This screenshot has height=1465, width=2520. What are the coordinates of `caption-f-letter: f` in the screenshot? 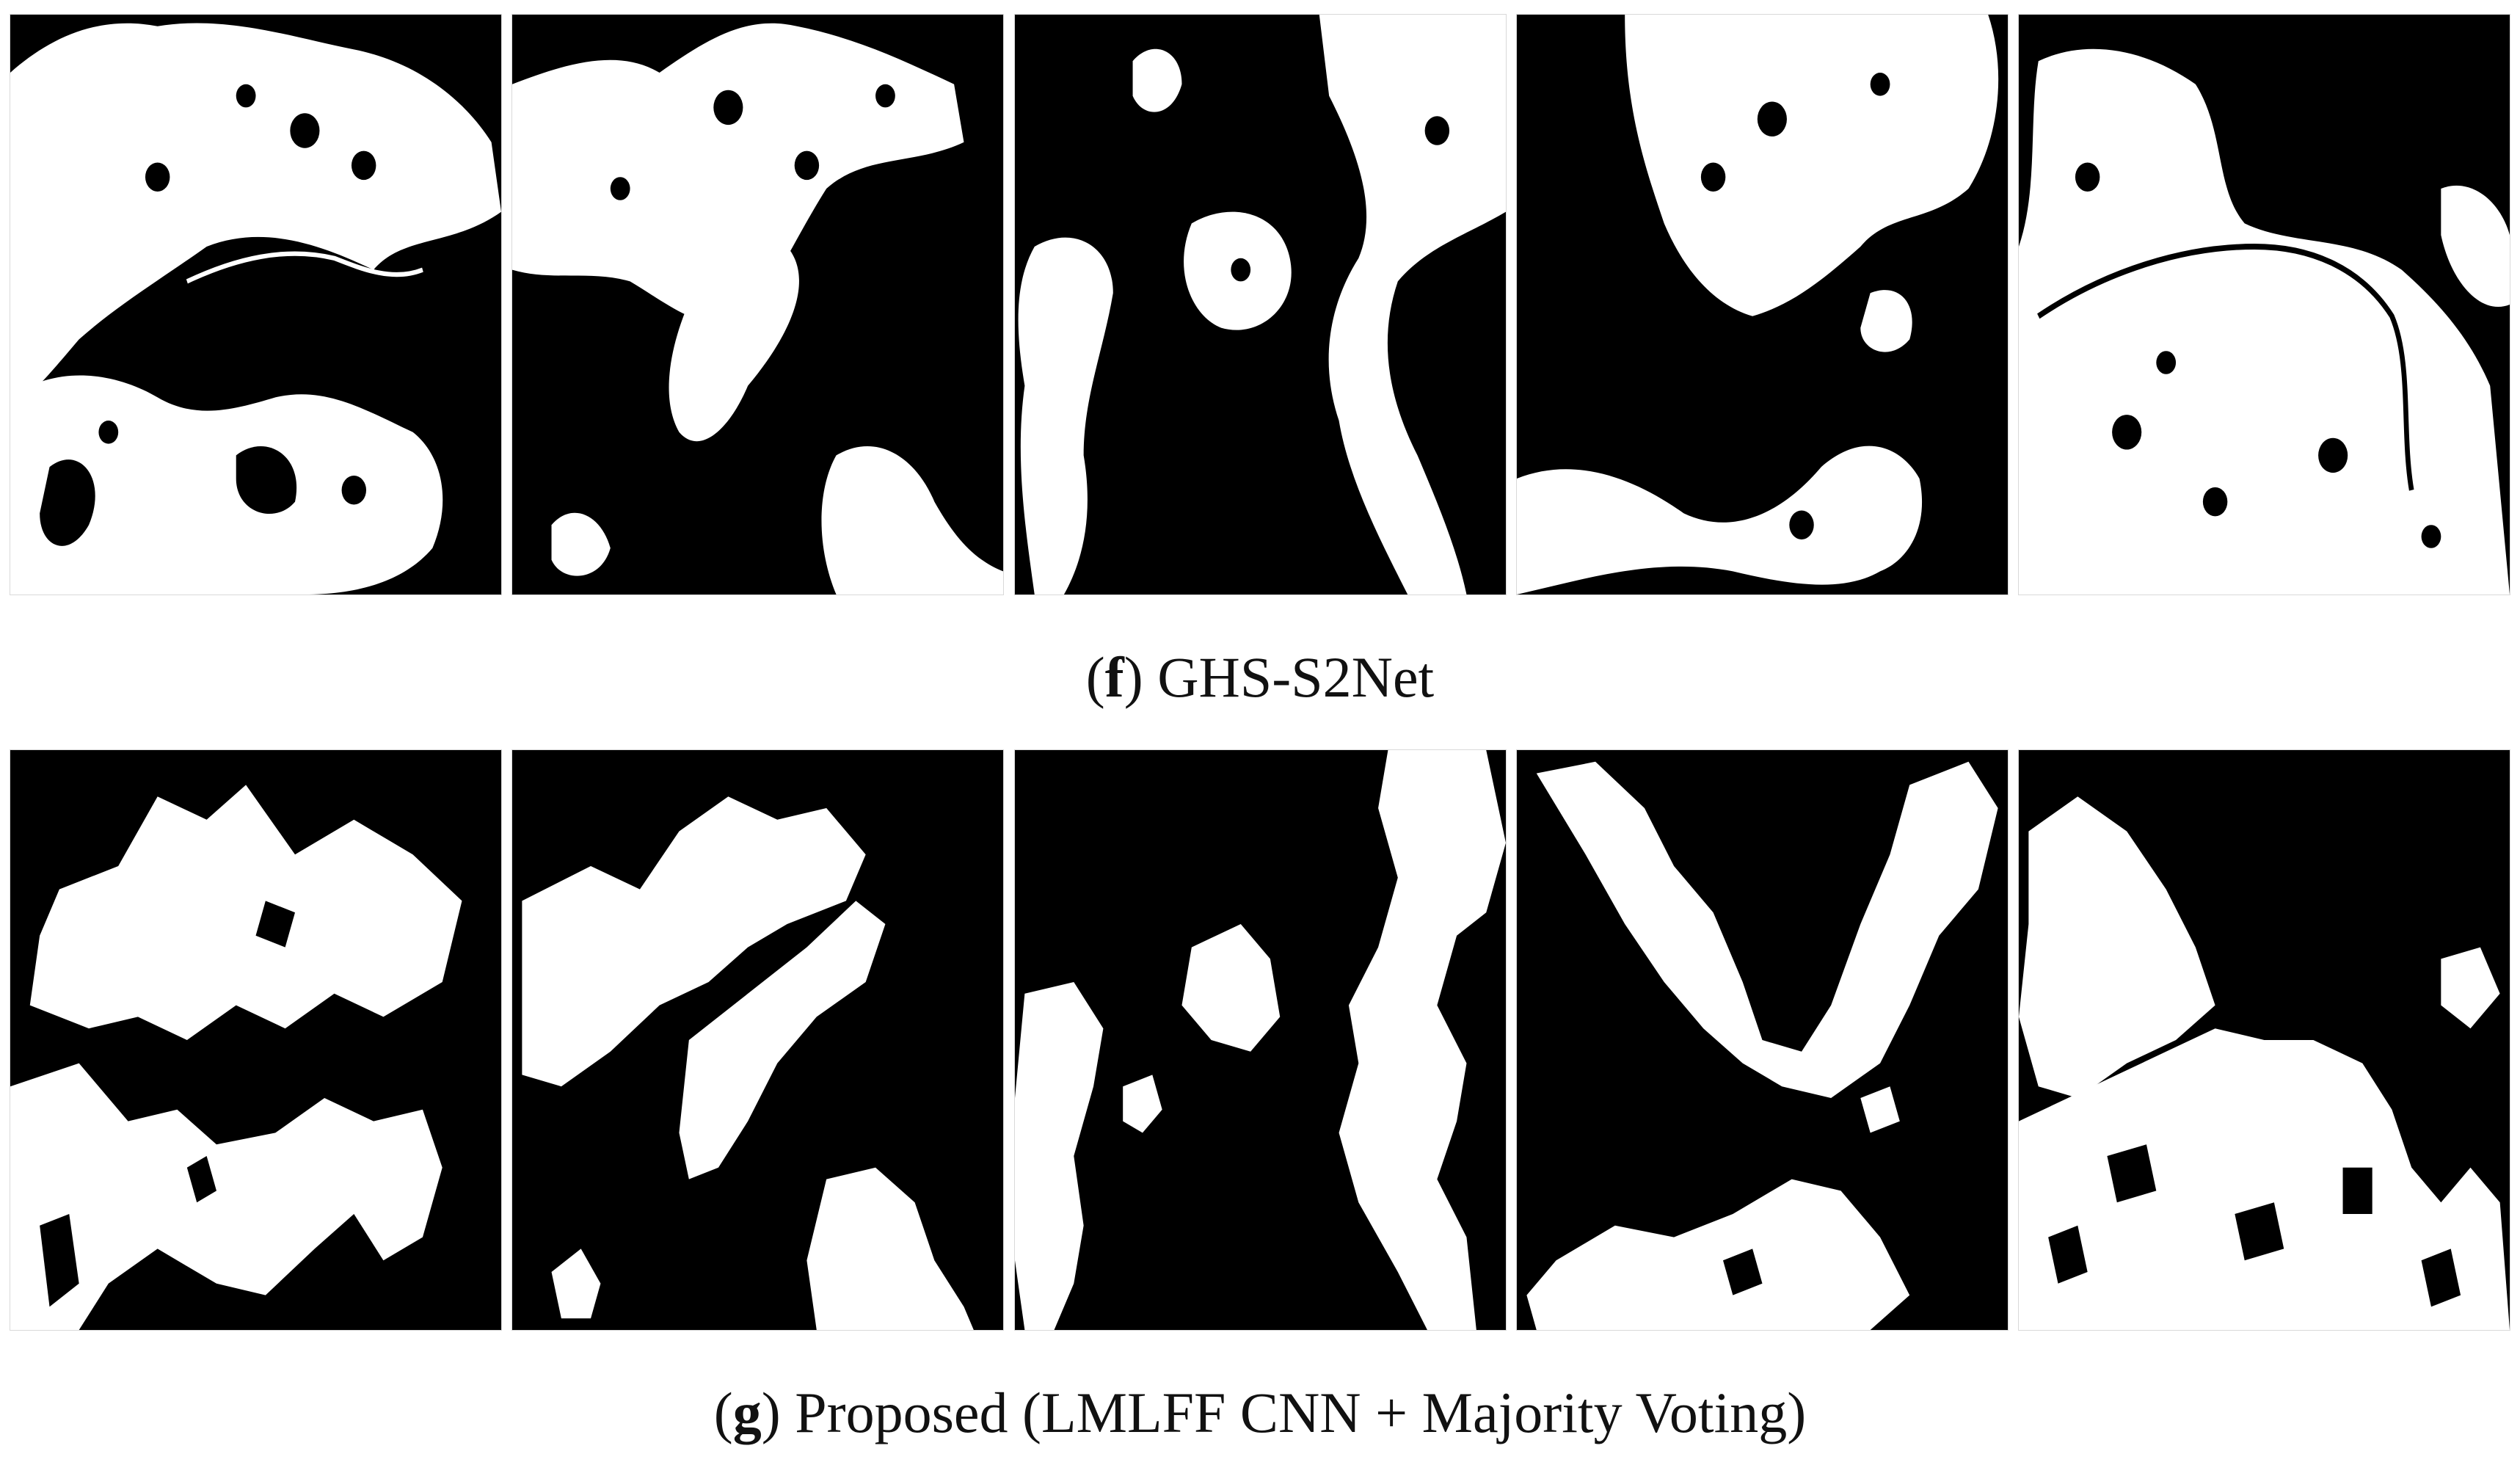 It's located at (1114, 677).